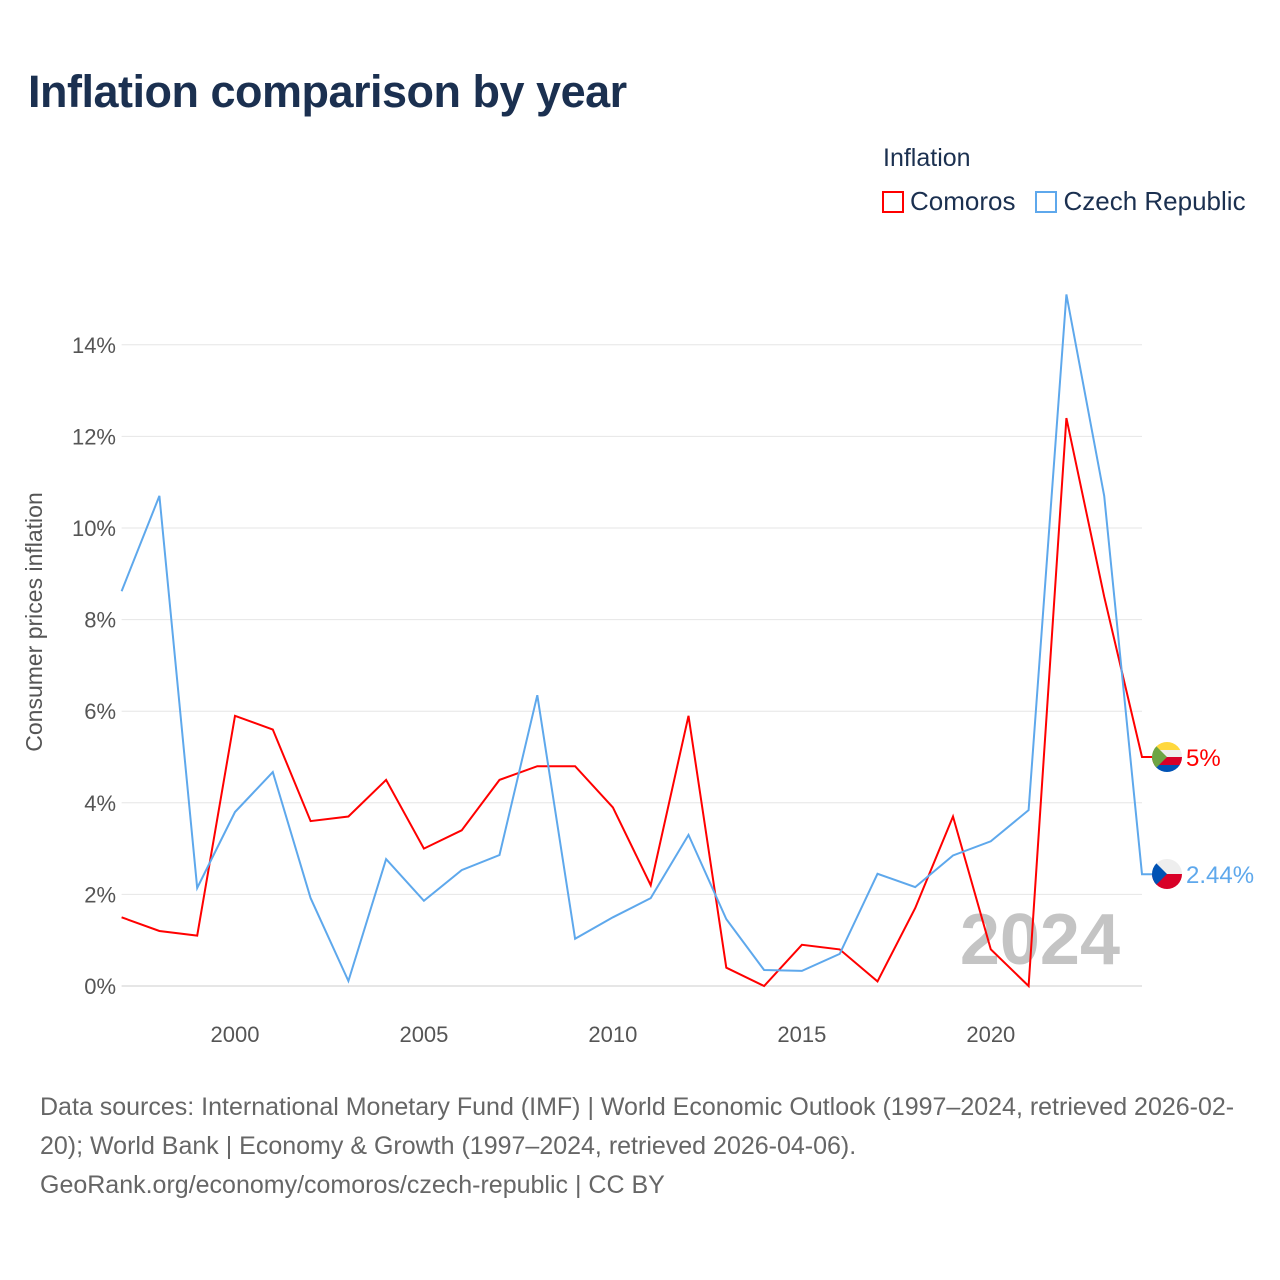 This screenshot has width=1280, height=1280. I want to click on x-tick-label: 2020, so click(990, 1034).